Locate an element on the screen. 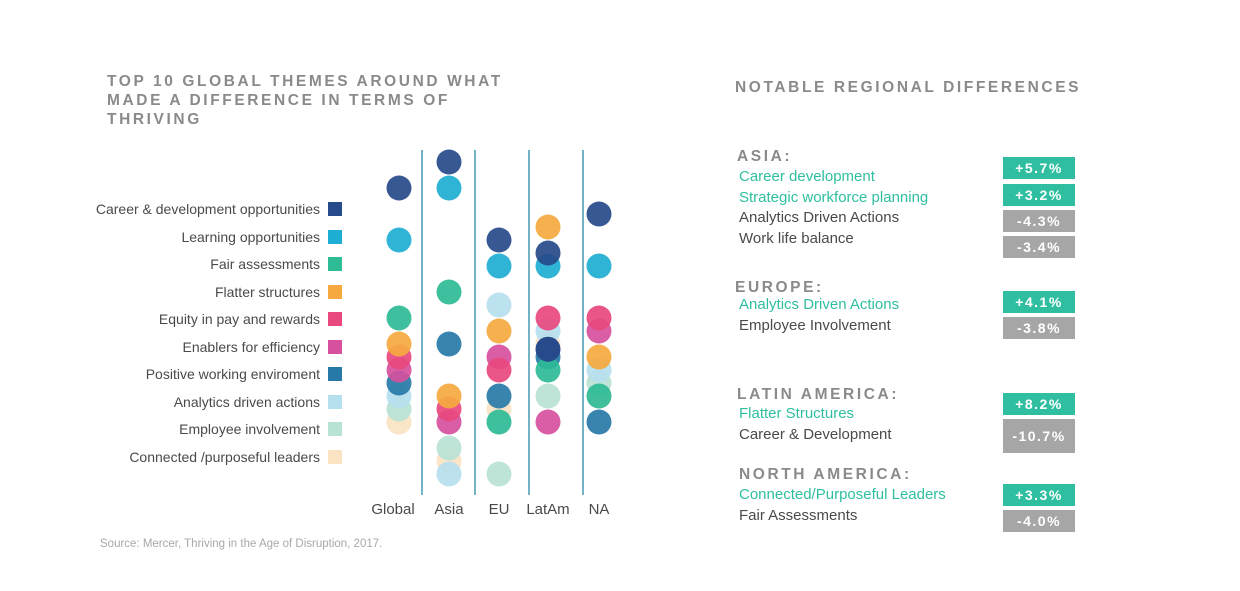 The image size is (1240, 591). legend-item: Career & development opportunities is located at coordinates (219, 209).